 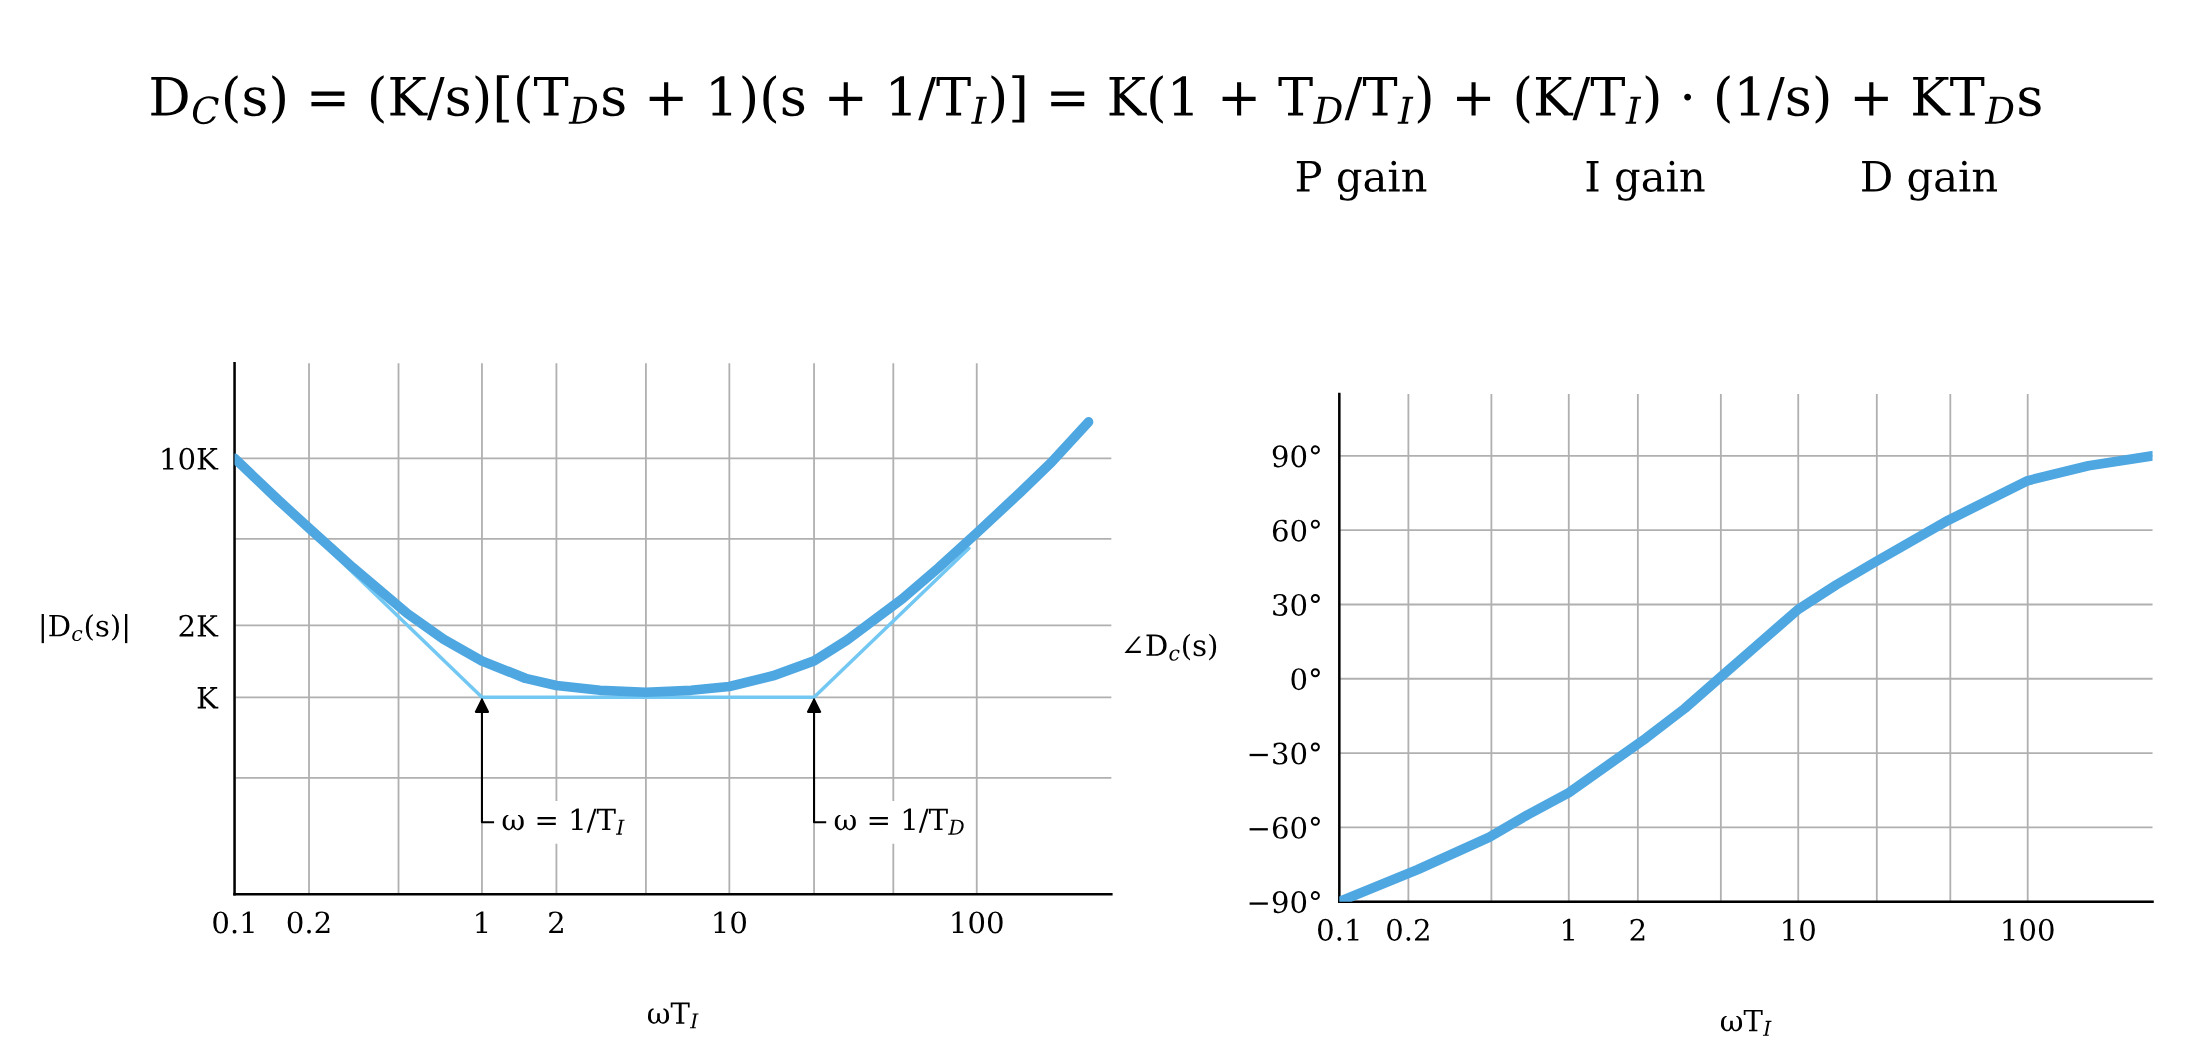 What do you see at coordinates (1305, 679) in the screenshot?
I see `y-tick-label: 0°` at bounding box center [1305, 679].